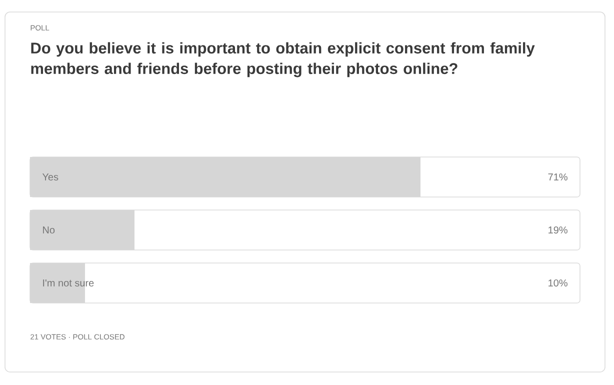 Image resolution: width=614 pixels, height=385 pixels. I want to click on y-tick-label: I'm not sure, so click(68, 283).